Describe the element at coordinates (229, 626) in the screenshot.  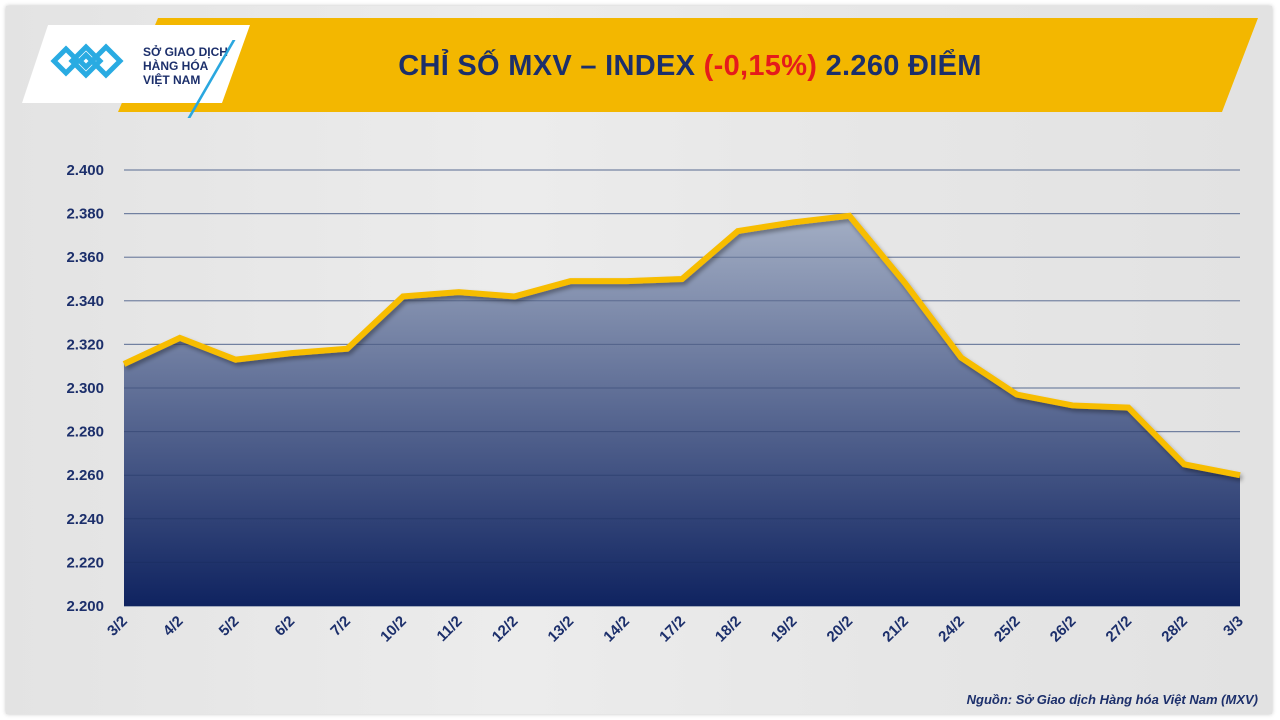
I see `x-tick-label: 5/2` at that location.